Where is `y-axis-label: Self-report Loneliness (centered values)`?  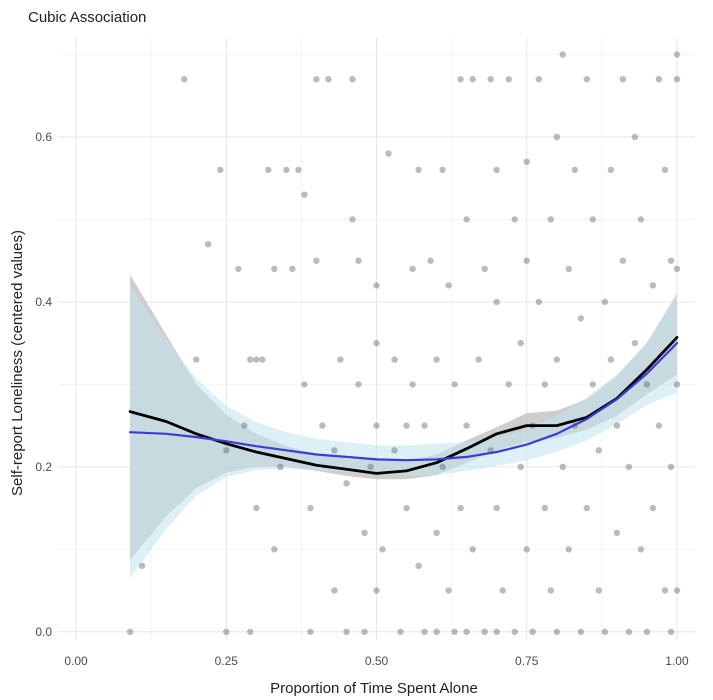 y-axis-label: Self-report Loneliness (centered values) is located at coordinates (17, 363).